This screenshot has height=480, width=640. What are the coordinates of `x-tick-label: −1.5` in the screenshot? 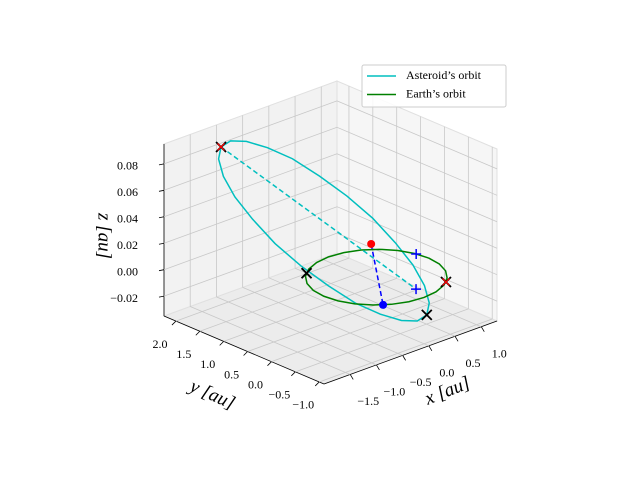 It's located at (368, 401).